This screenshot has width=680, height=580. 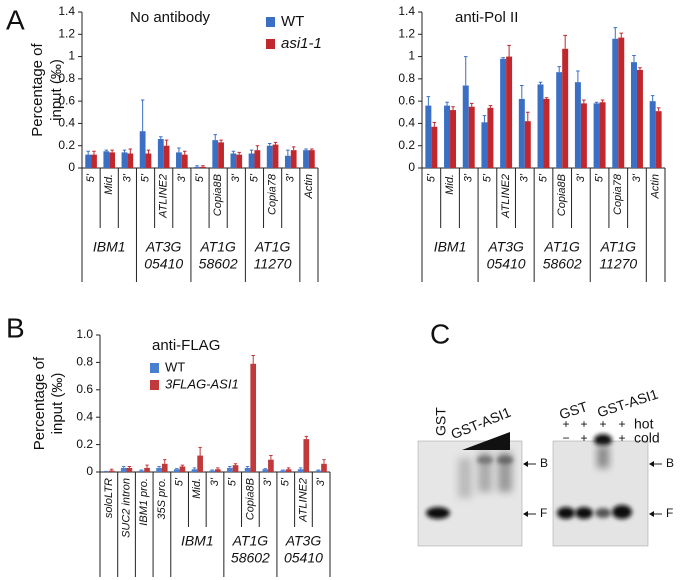 I want to click on gel-smear, so click(x=465, y=478).